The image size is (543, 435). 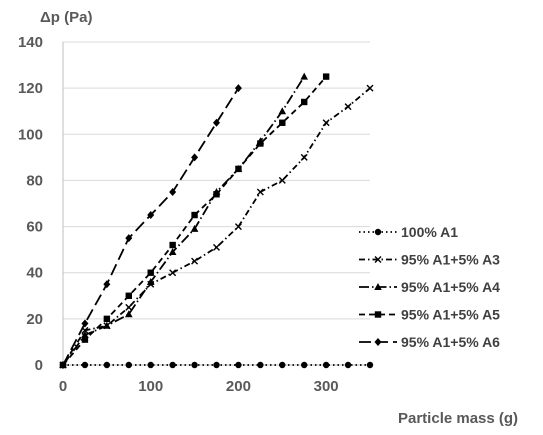 What do you see at coordinates (450, 342) in the screenshot?
I see `legend-label: 95% A1+5% A6` at bounding box center [450, 342].